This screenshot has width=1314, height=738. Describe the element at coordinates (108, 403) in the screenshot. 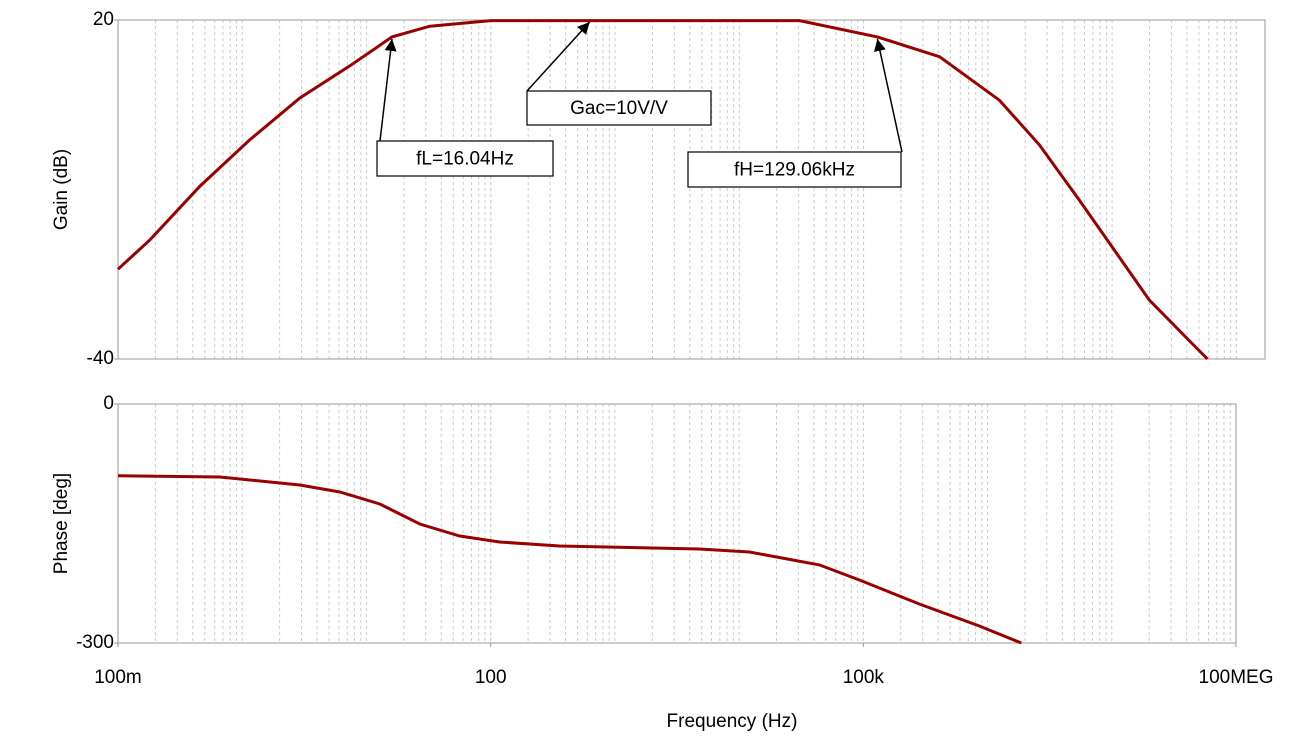

I see `y-tick-label: 0` at that location.